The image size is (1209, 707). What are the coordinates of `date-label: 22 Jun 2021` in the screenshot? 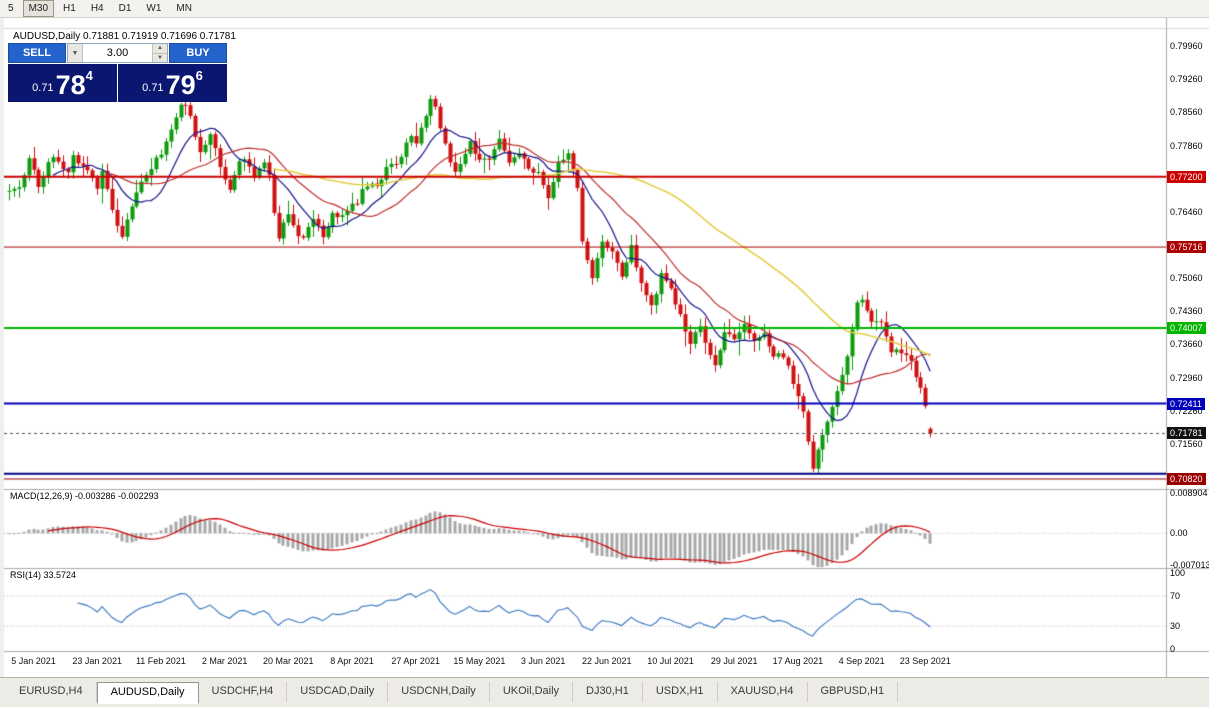 It's located at (607, 661).